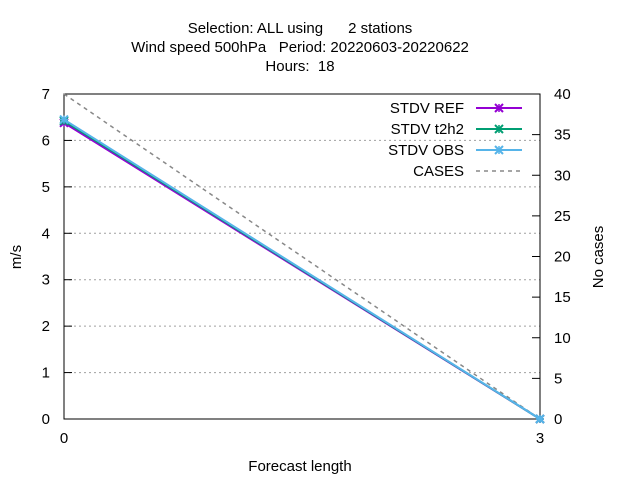  Describe the element at coordinates (16, 257) in the screenshot. I see `y-axis-label: m/s` at that location.